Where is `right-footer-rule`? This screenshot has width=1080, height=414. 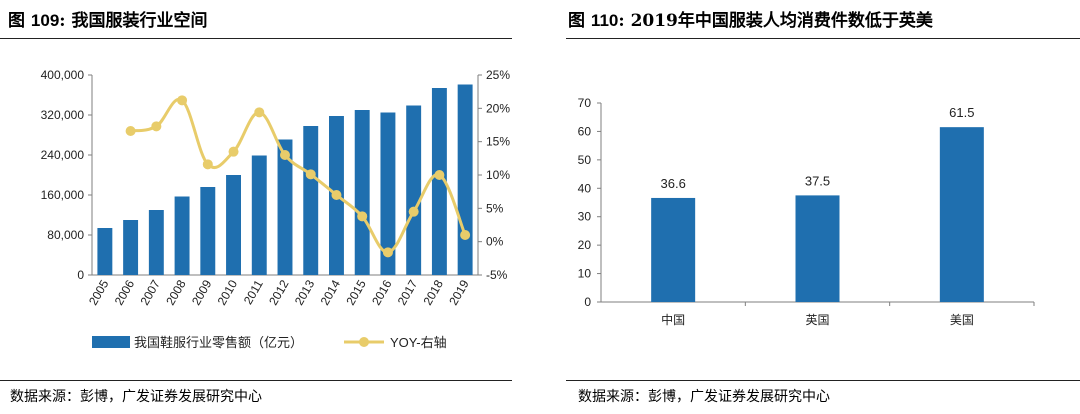 right-footer-rule is located at coordinates (823, 380).